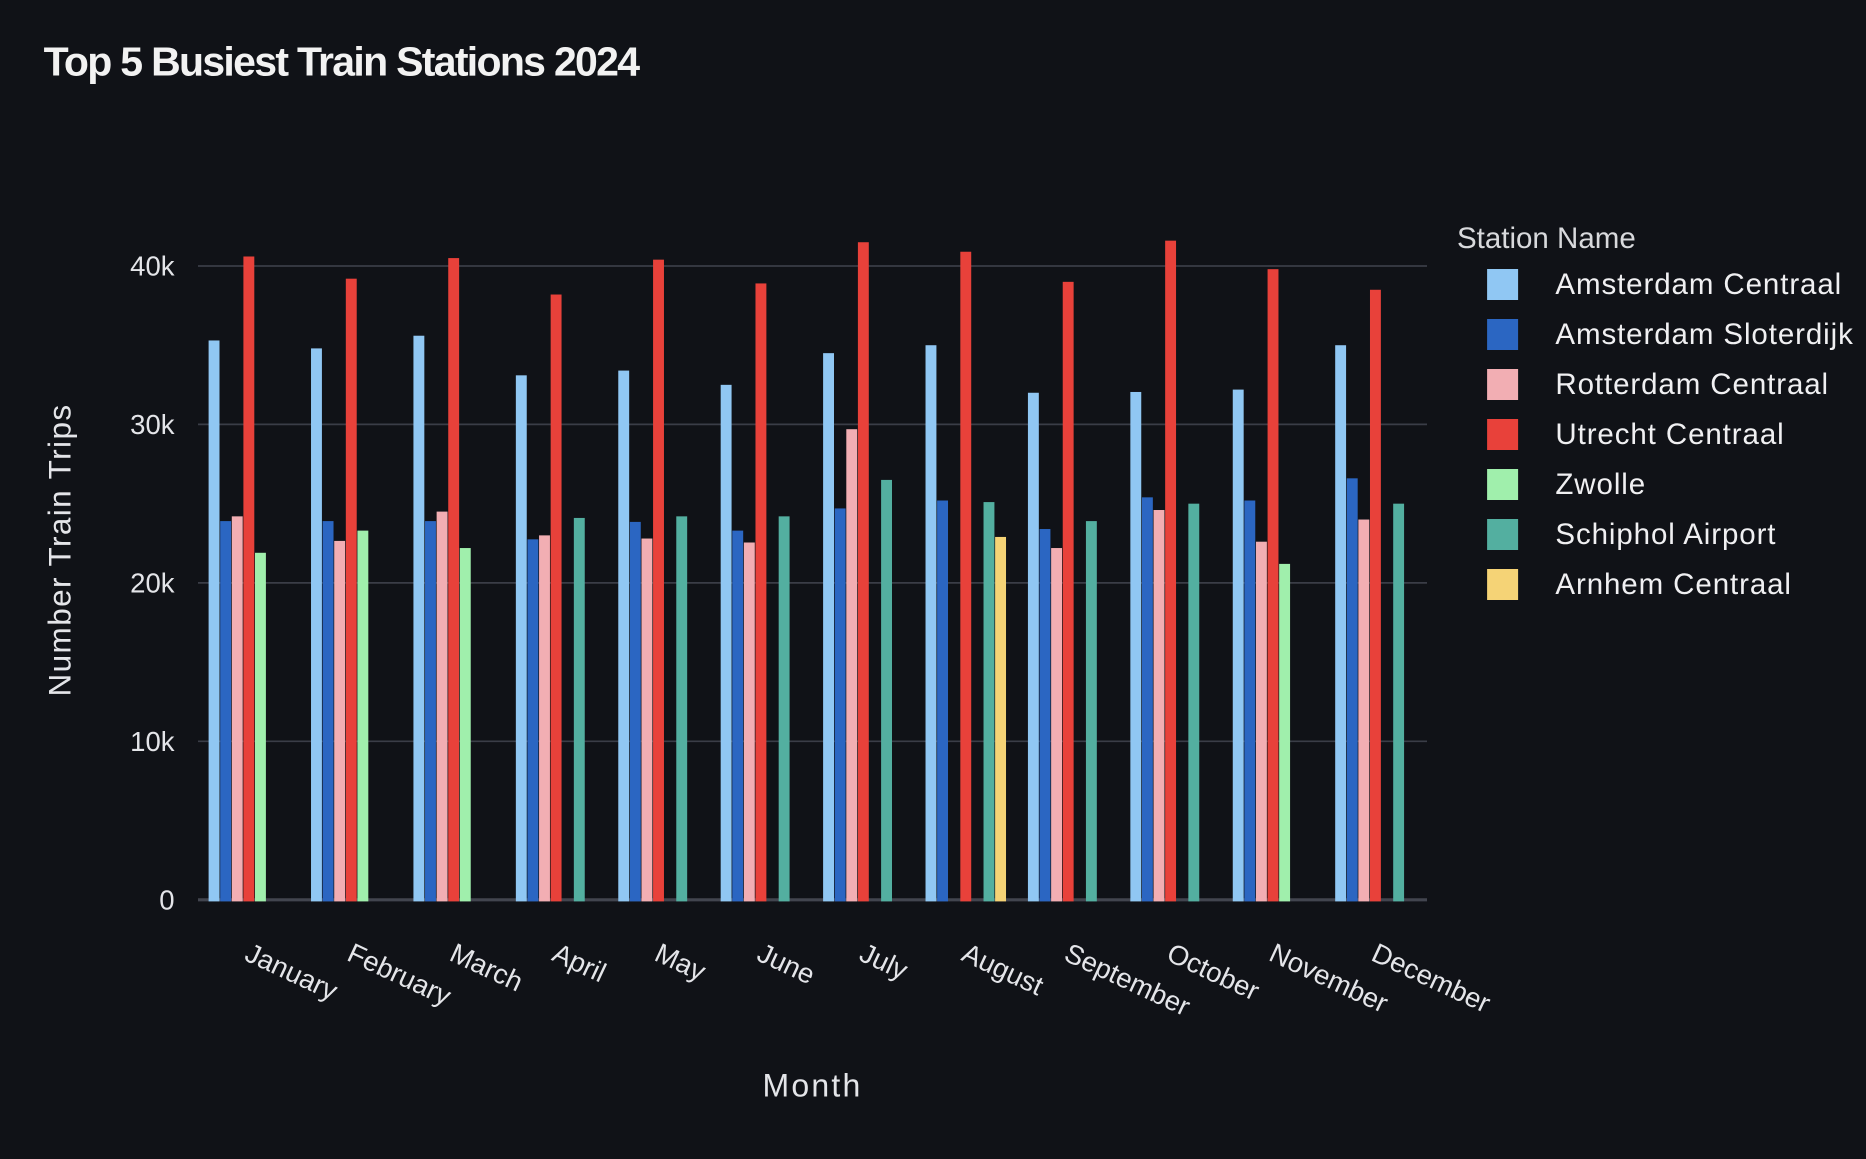  I want to click on svg-text: 40k, so click(152, 266).